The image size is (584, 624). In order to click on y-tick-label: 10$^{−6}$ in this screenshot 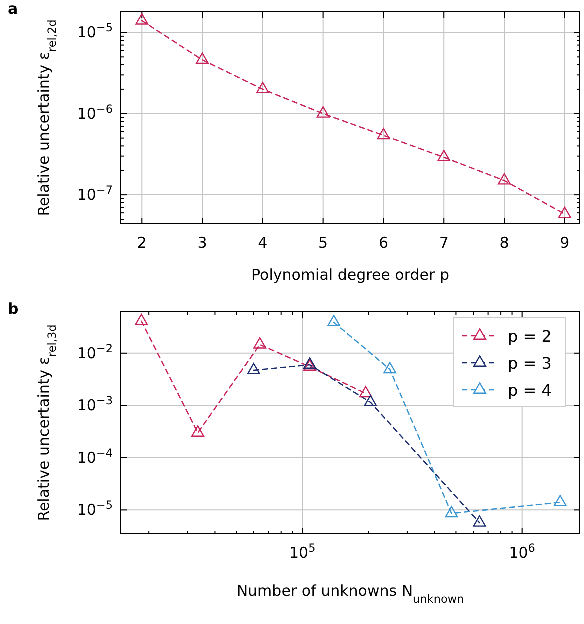, I will do `click(95, 112)`.